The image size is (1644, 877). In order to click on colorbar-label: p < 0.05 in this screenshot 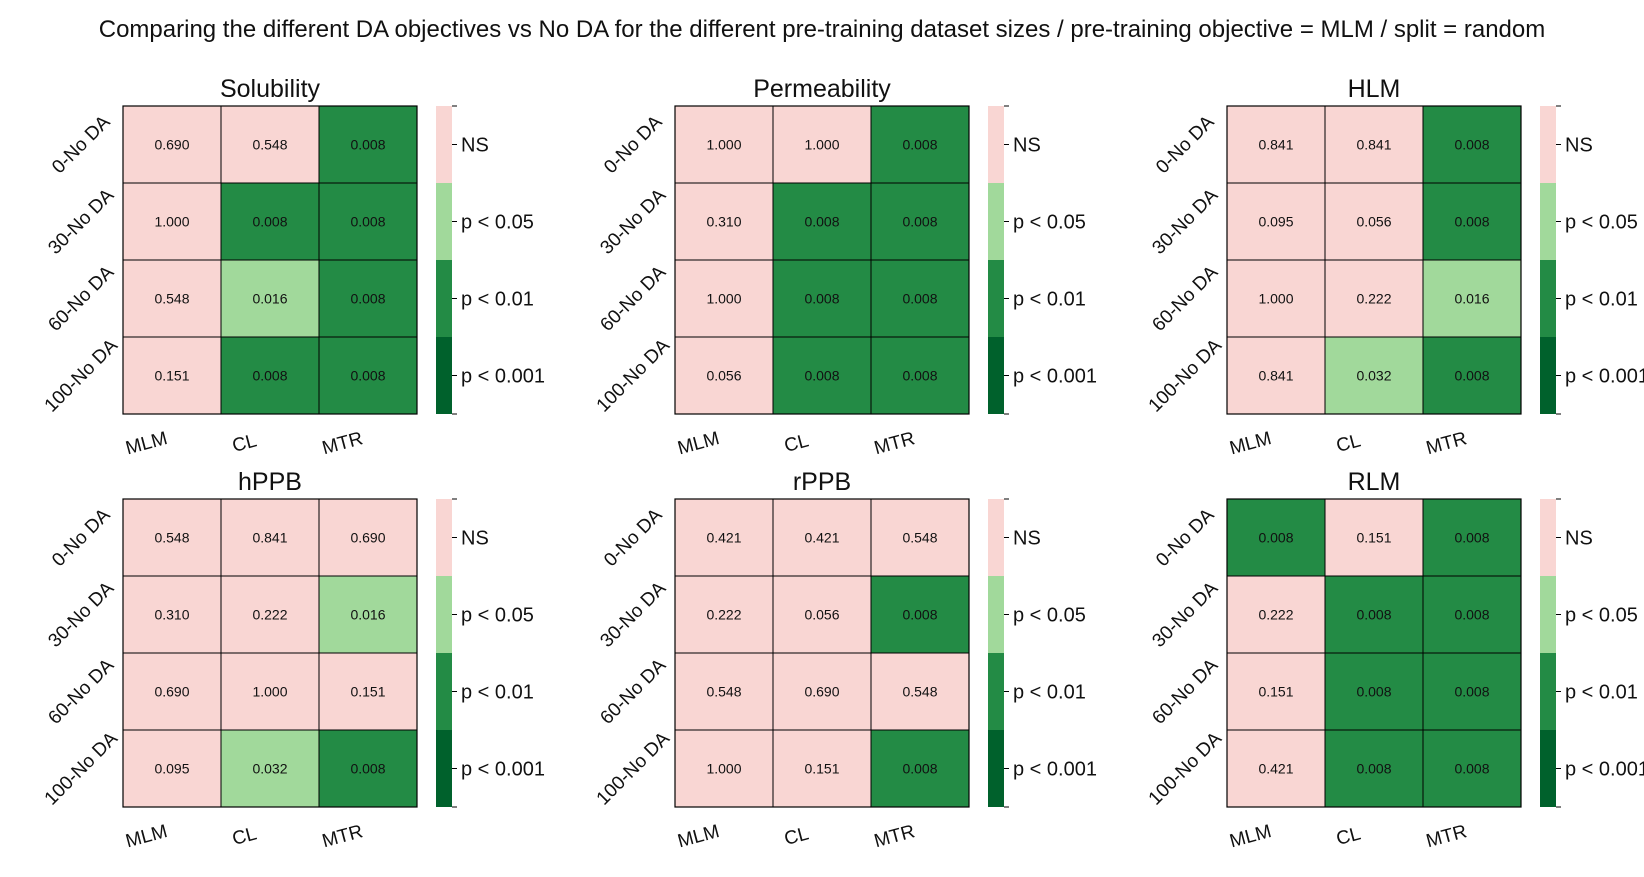, I will do `click(497, 223)`.